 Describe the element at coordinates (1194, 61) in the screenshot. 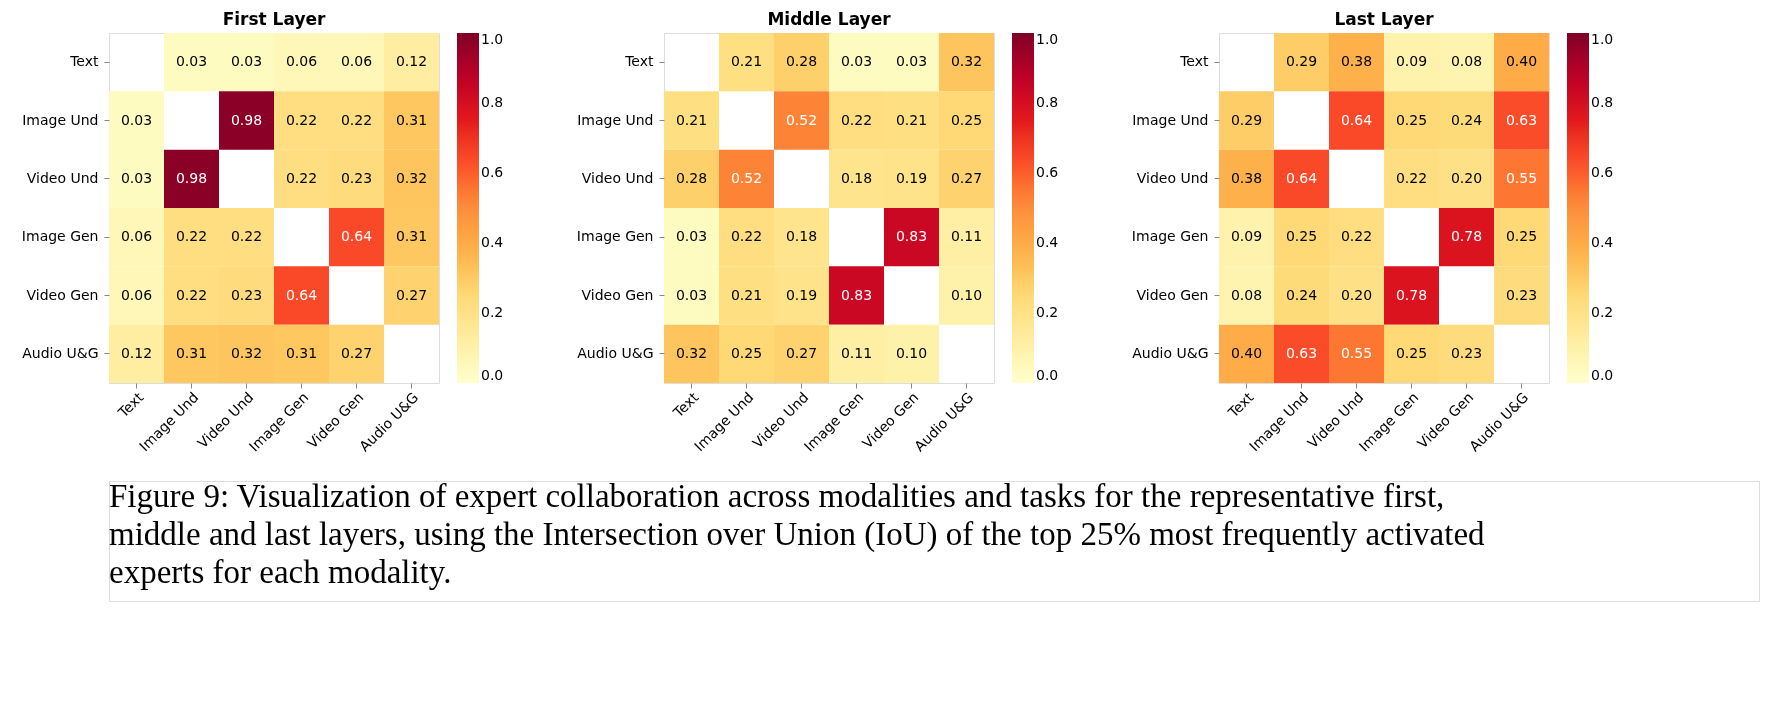

I see `y-tick-label: Text` at that location.